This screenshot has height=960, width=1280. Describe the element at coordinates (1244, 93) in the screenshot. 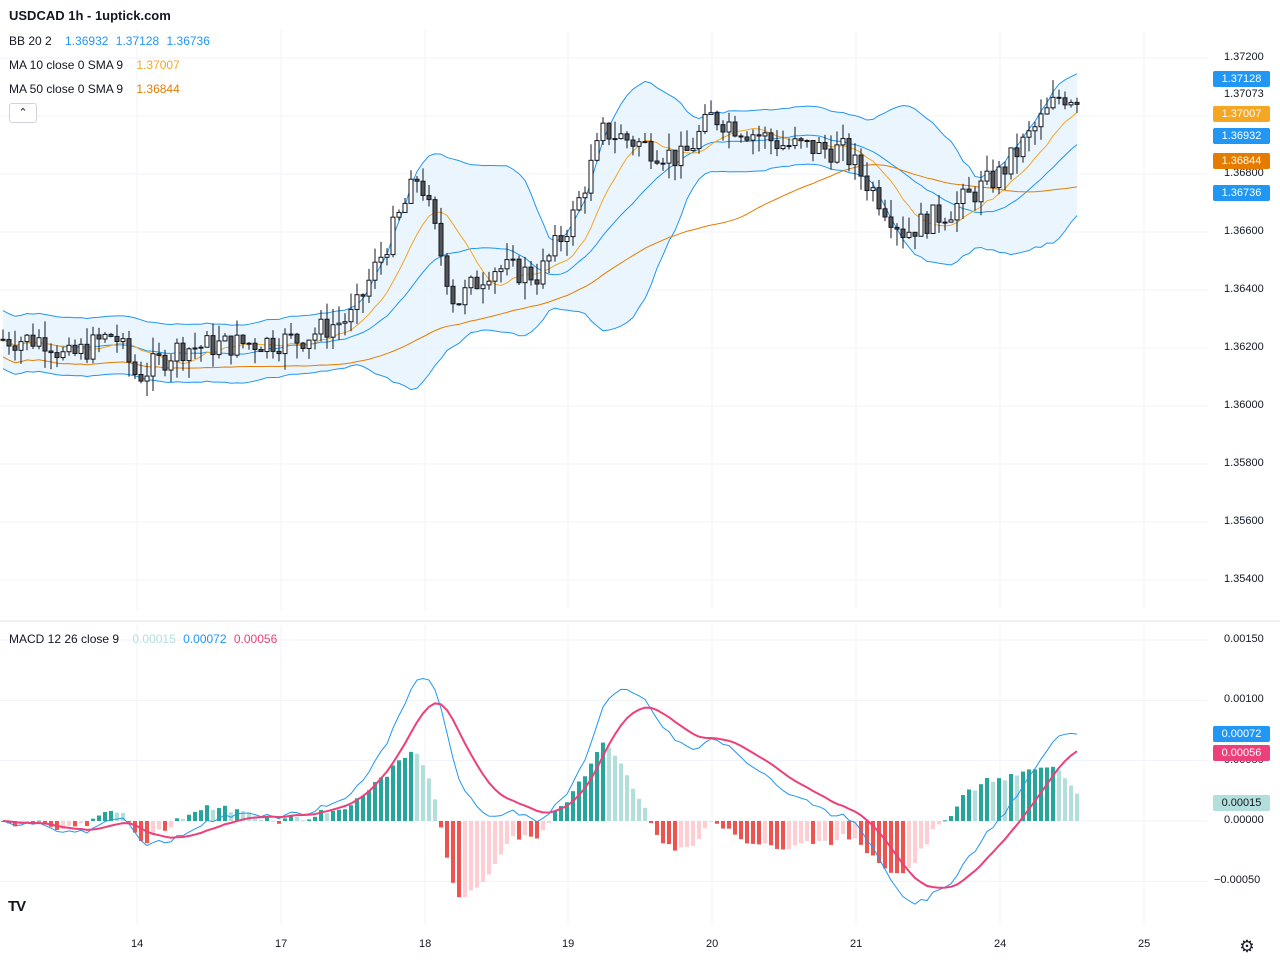

I see `last-price-label: 1.37073` at that location.